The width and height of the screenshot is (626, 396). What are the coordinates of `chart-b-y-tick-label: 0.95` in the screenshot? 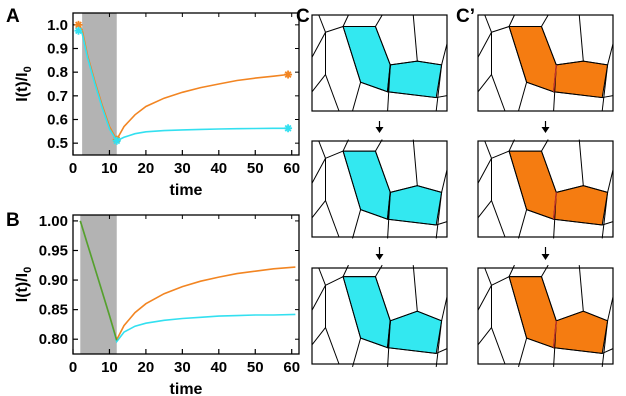 It's located at (53, 250).